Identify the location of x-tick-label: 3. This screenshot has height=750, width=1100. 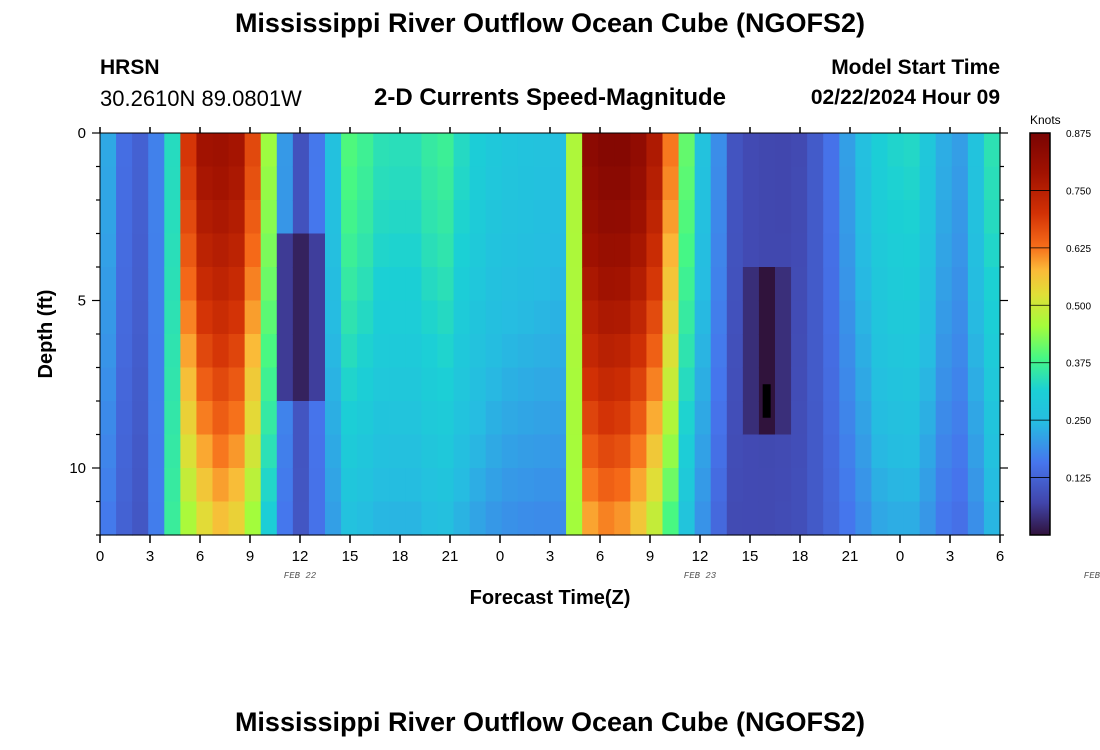
(150, 556).